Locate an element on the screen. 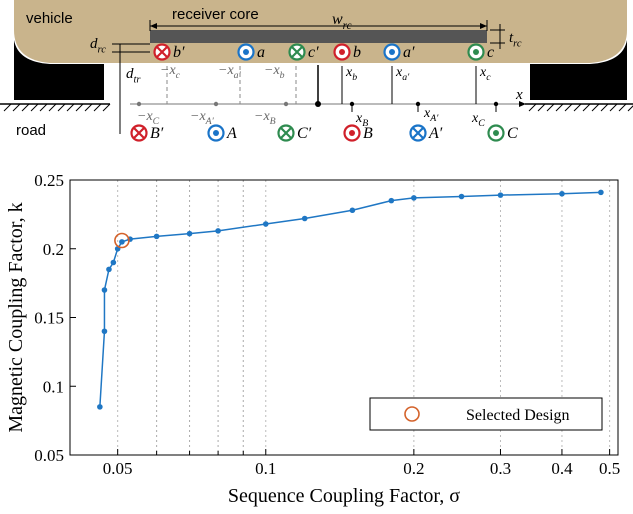 Image resolution: width=633 pixels, height=514 pixels. position-label: xc is located at coordinates (485, 74).